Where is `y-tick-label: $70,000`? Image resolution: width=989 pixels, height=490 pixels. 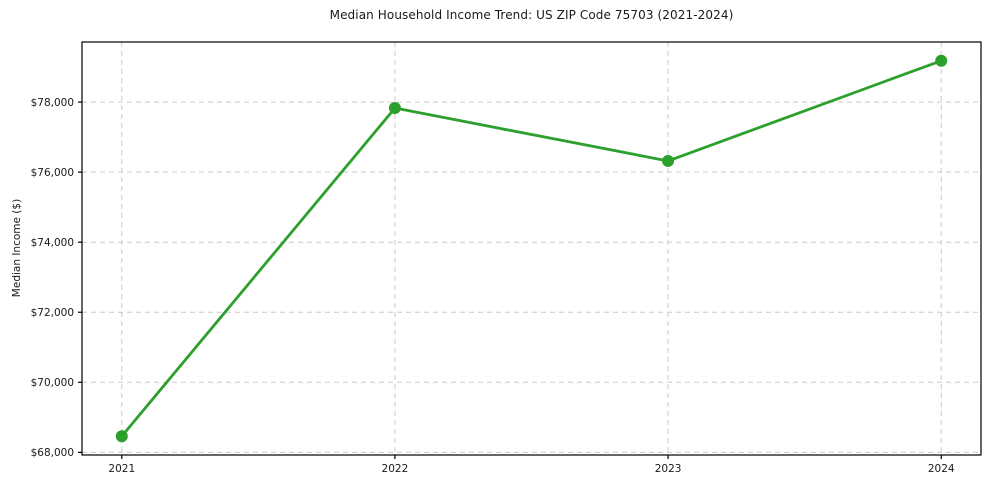 y-tick-label: $70,000 is located at coordinates (52, 383).